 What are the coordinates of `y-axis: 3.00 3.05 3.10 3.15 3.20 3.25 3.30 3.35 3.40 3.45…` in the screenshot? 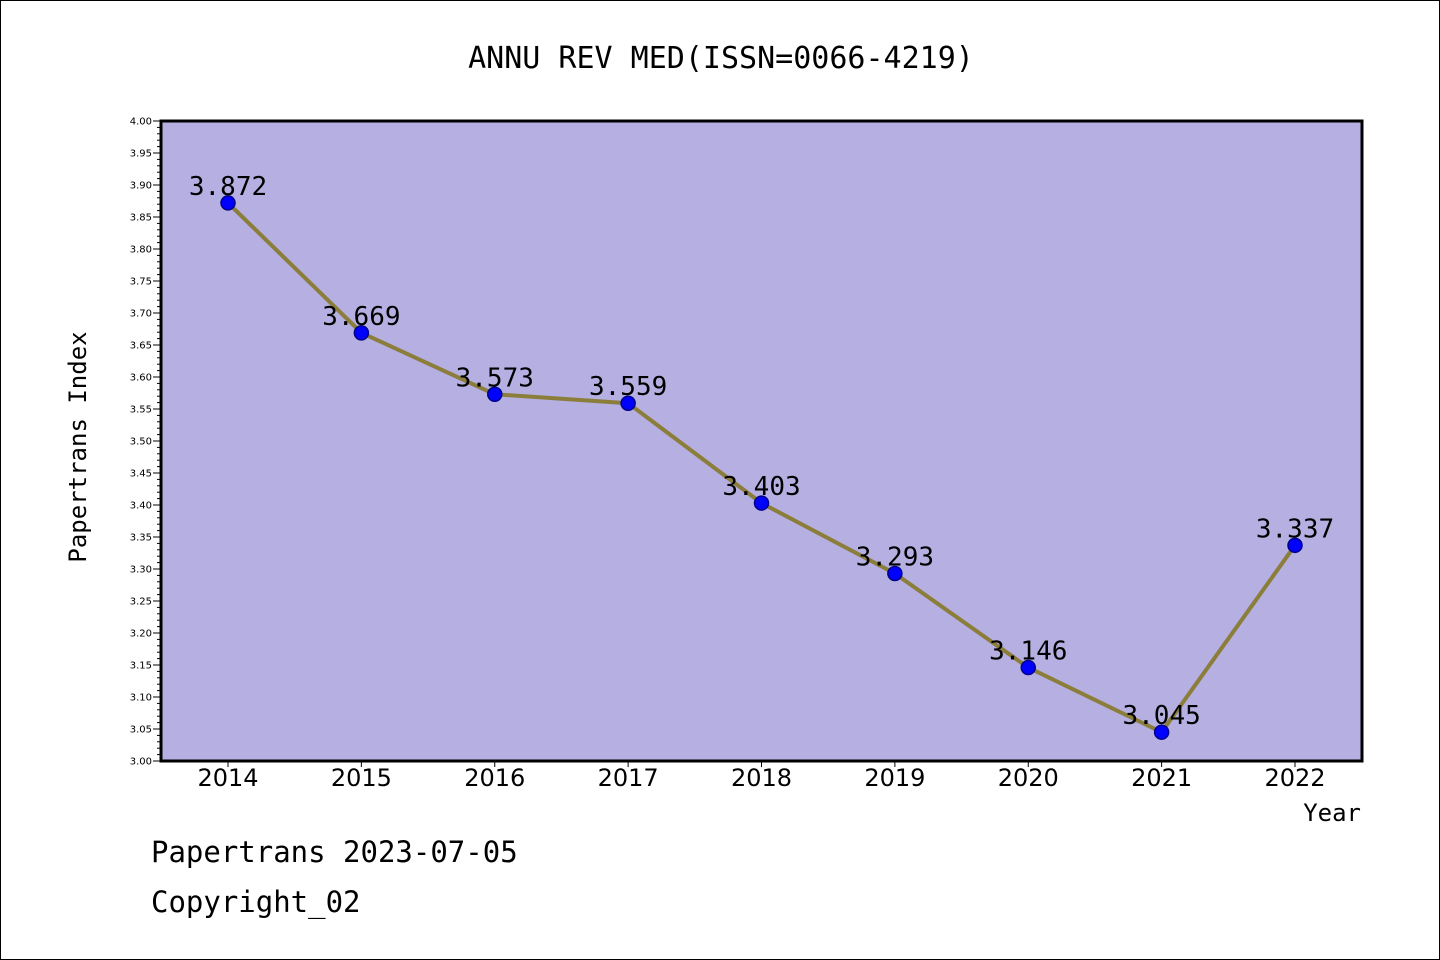 It's located at (145, 442).